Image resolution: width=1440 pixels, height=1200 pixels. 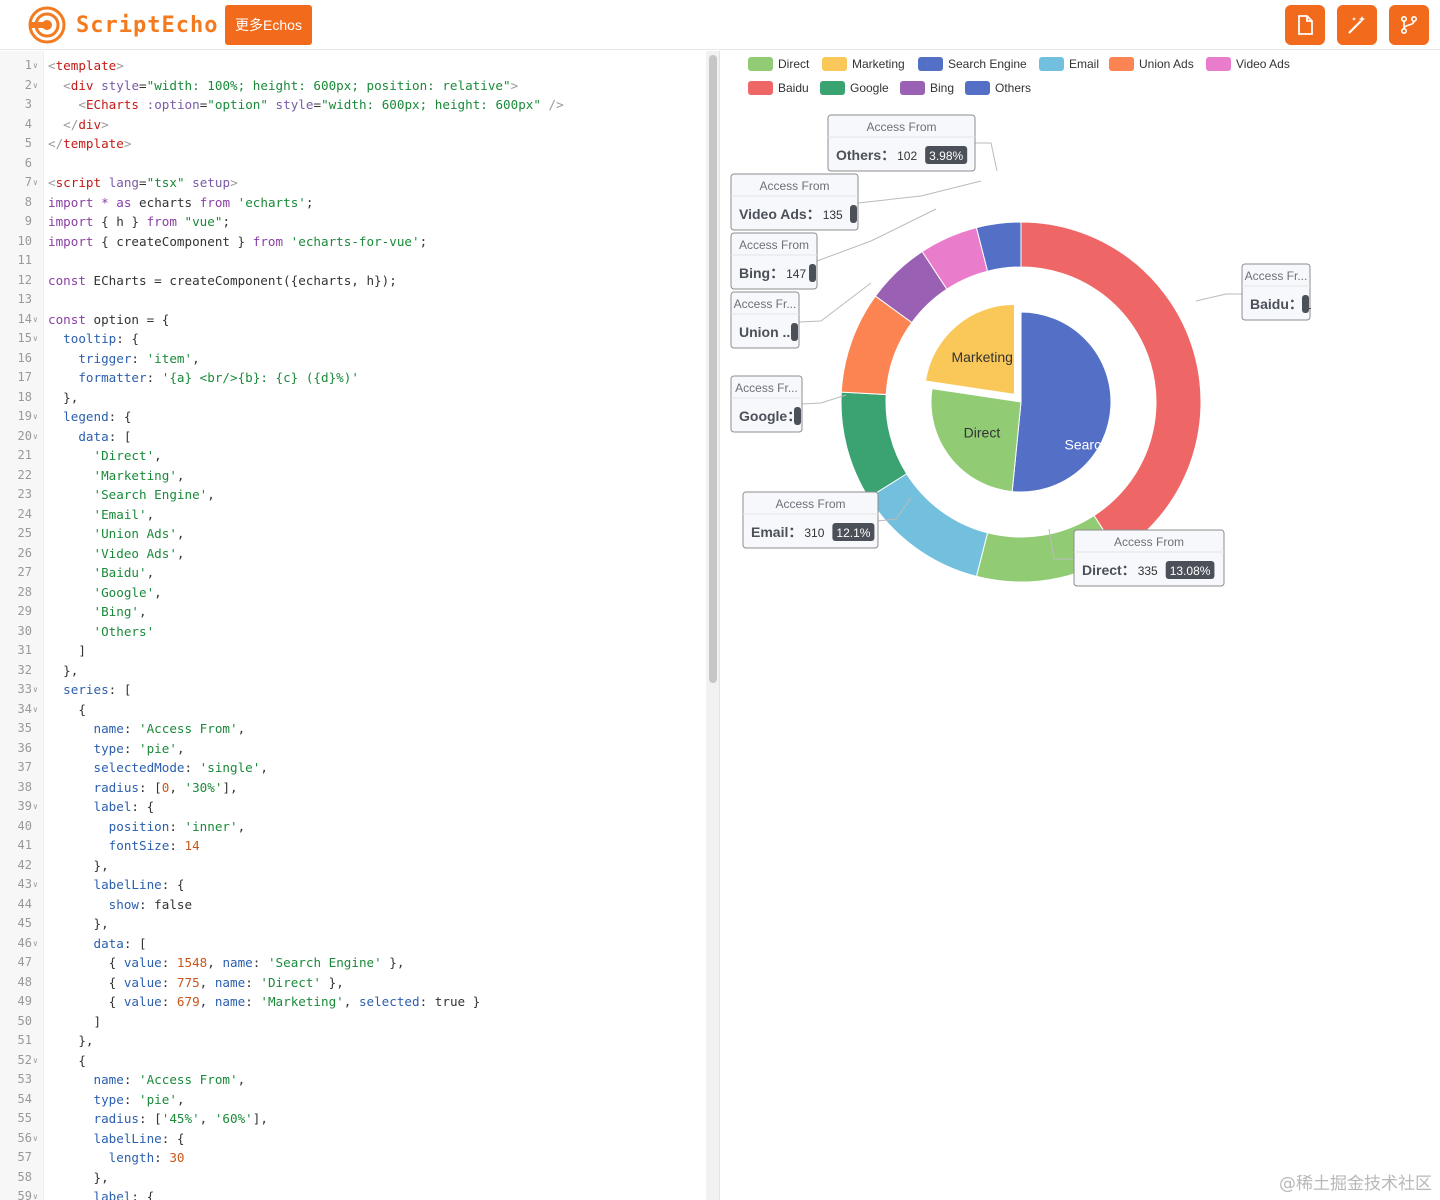 I want to click on editor-scrollbar, so click(x=712, y=625).